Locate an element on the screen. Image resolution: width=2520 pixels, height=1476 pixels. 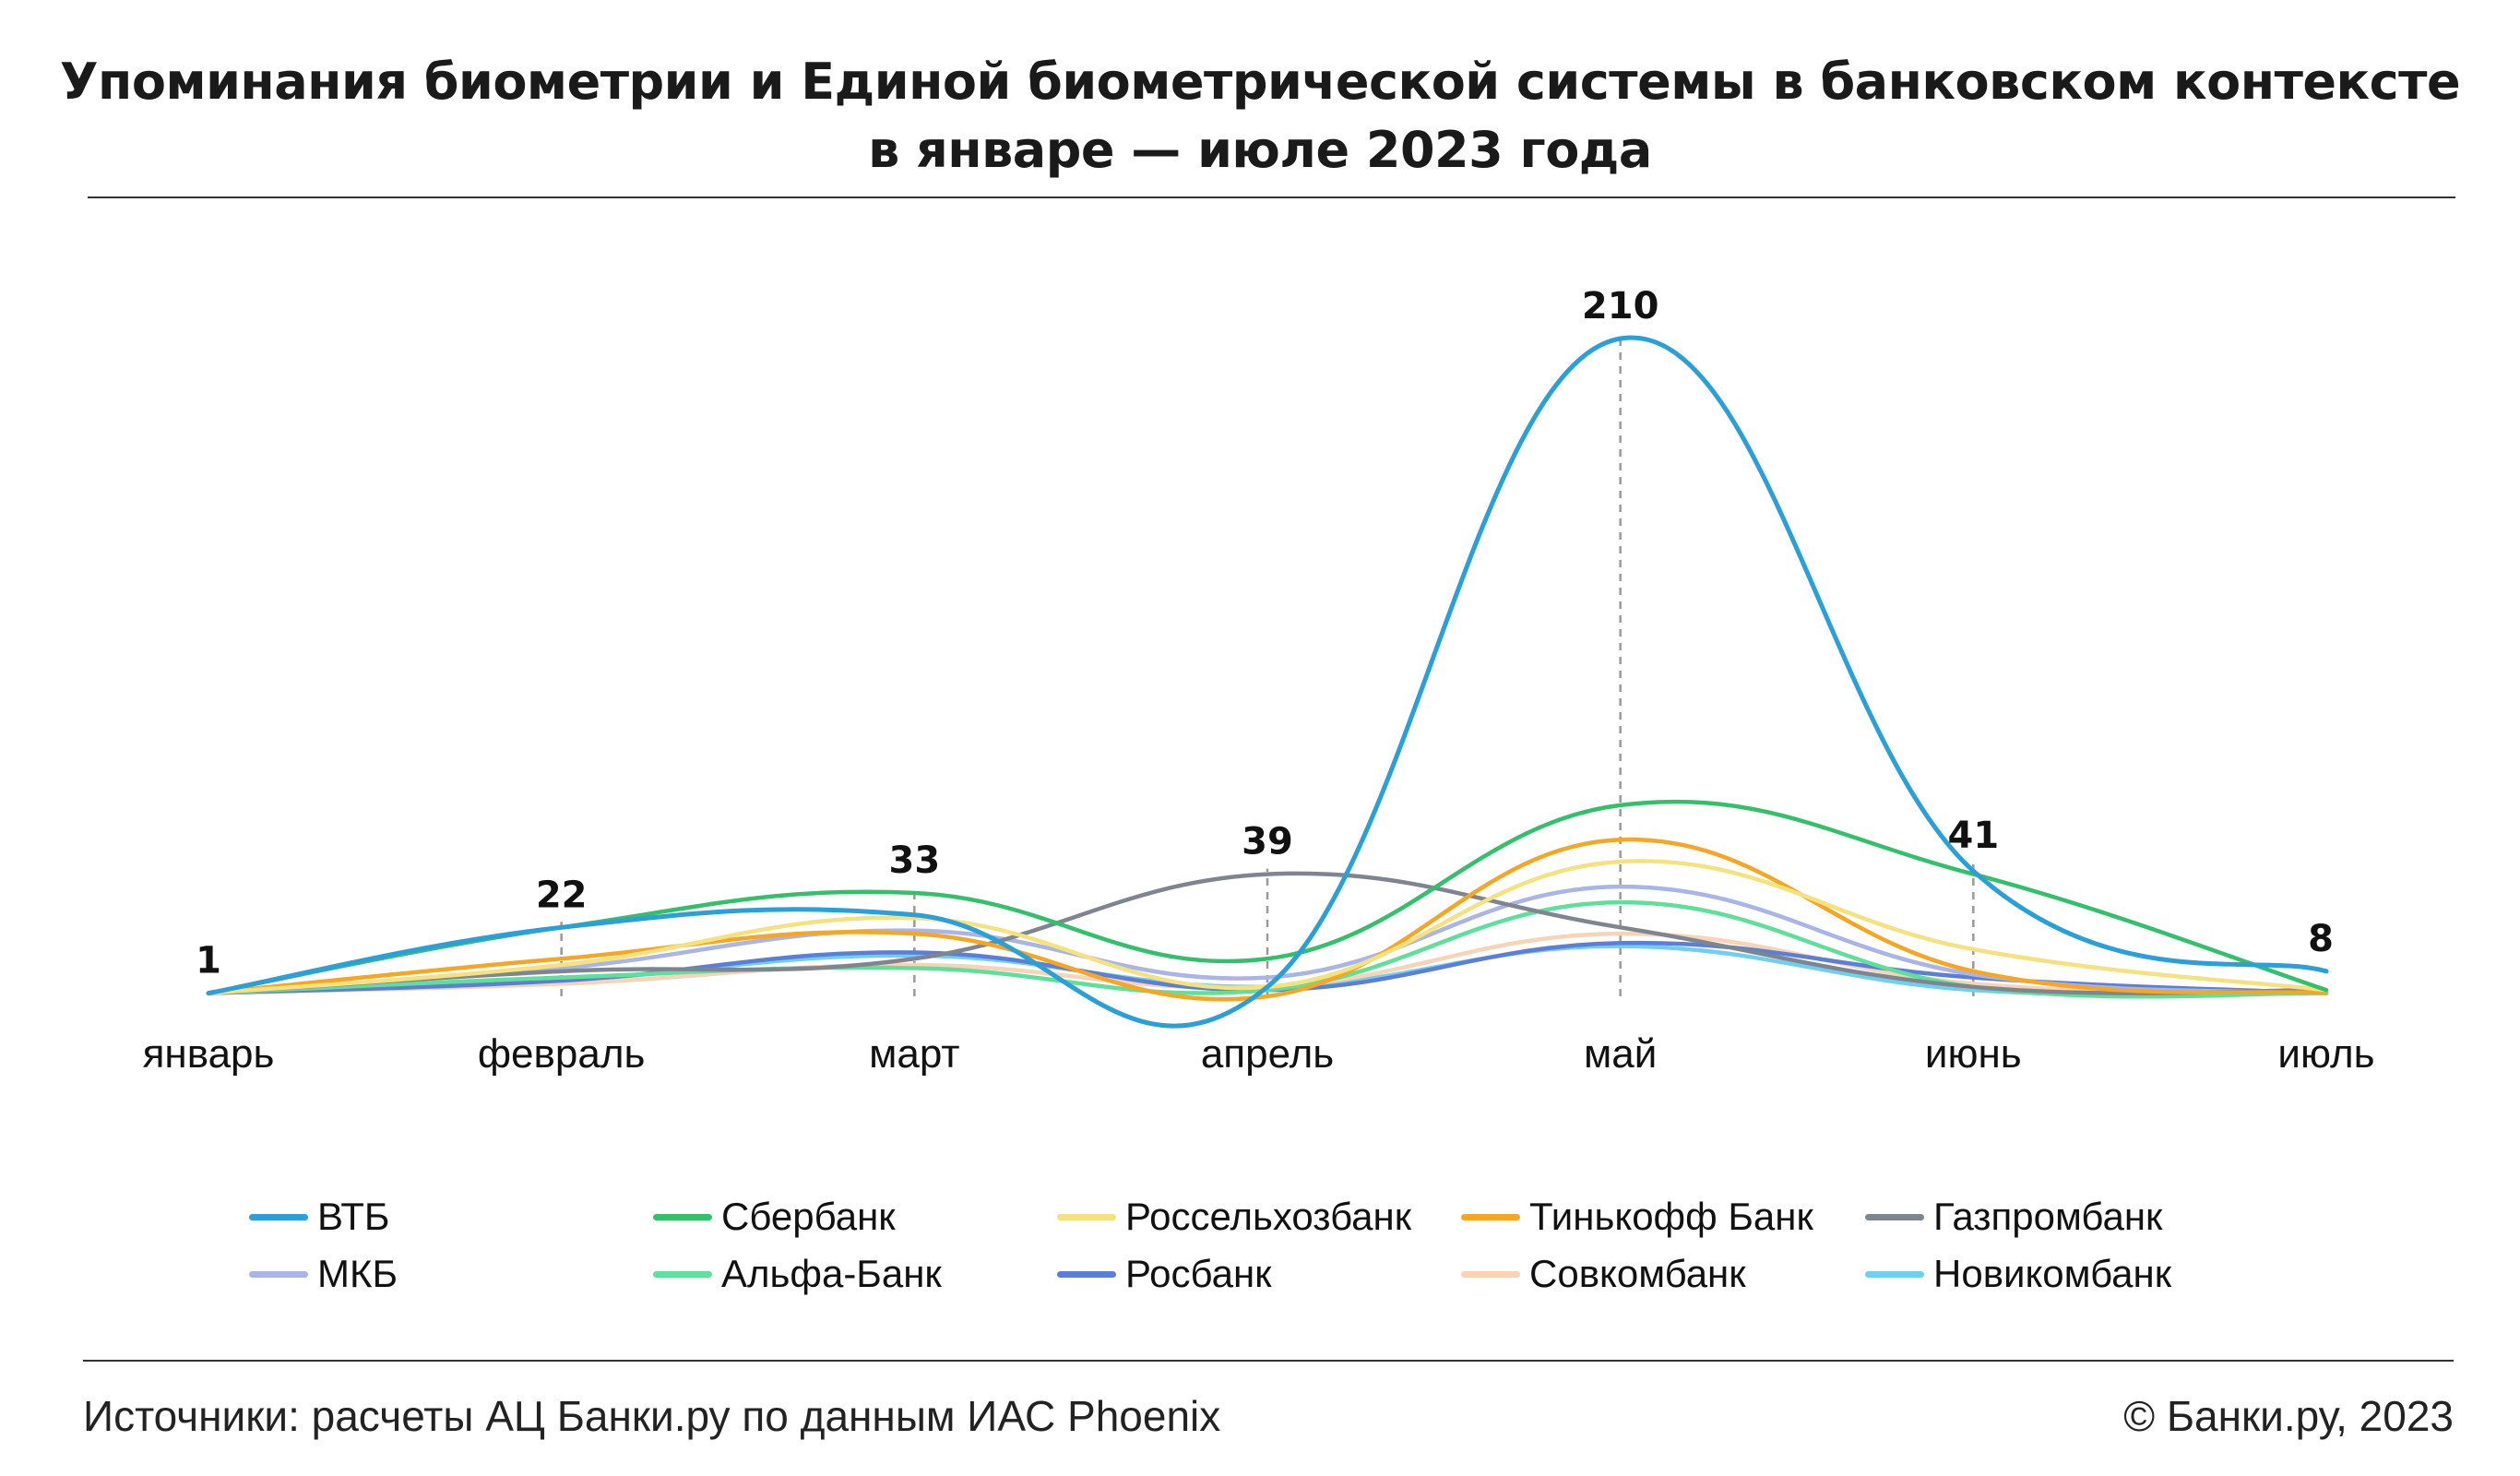
legend-label-газпромбанк: Газпромбанк is located at coordinates (2048, 1216).